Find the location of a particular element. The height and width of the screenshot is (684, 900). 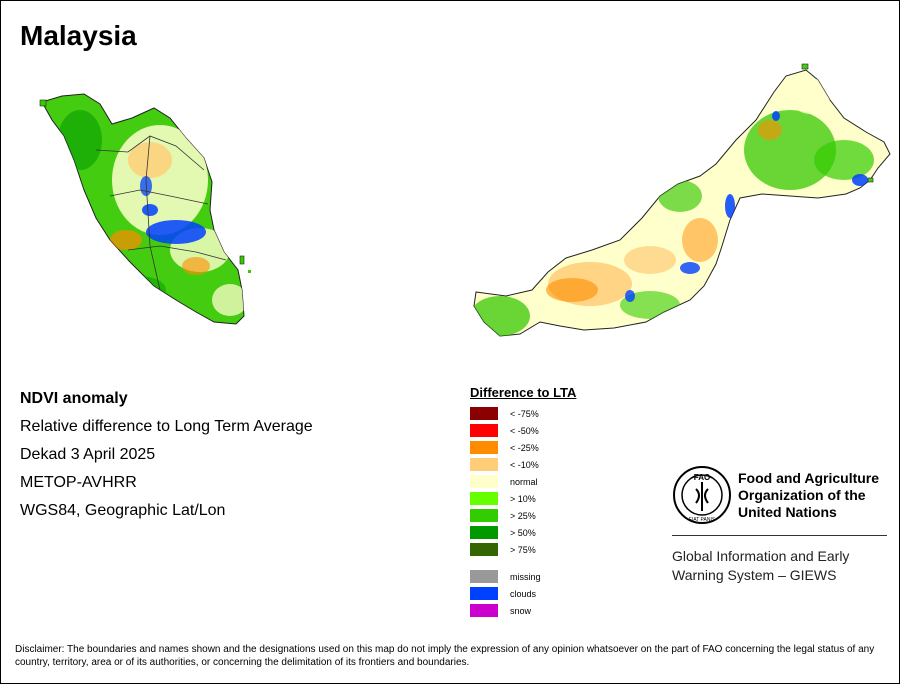

legend-label: < -25% is located at coordinates (524, 447).